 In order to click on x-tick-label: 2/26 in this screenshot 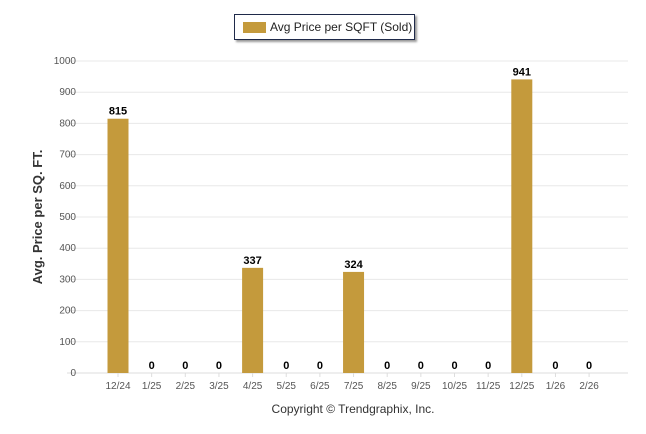, I will do `click(589, 386)`.